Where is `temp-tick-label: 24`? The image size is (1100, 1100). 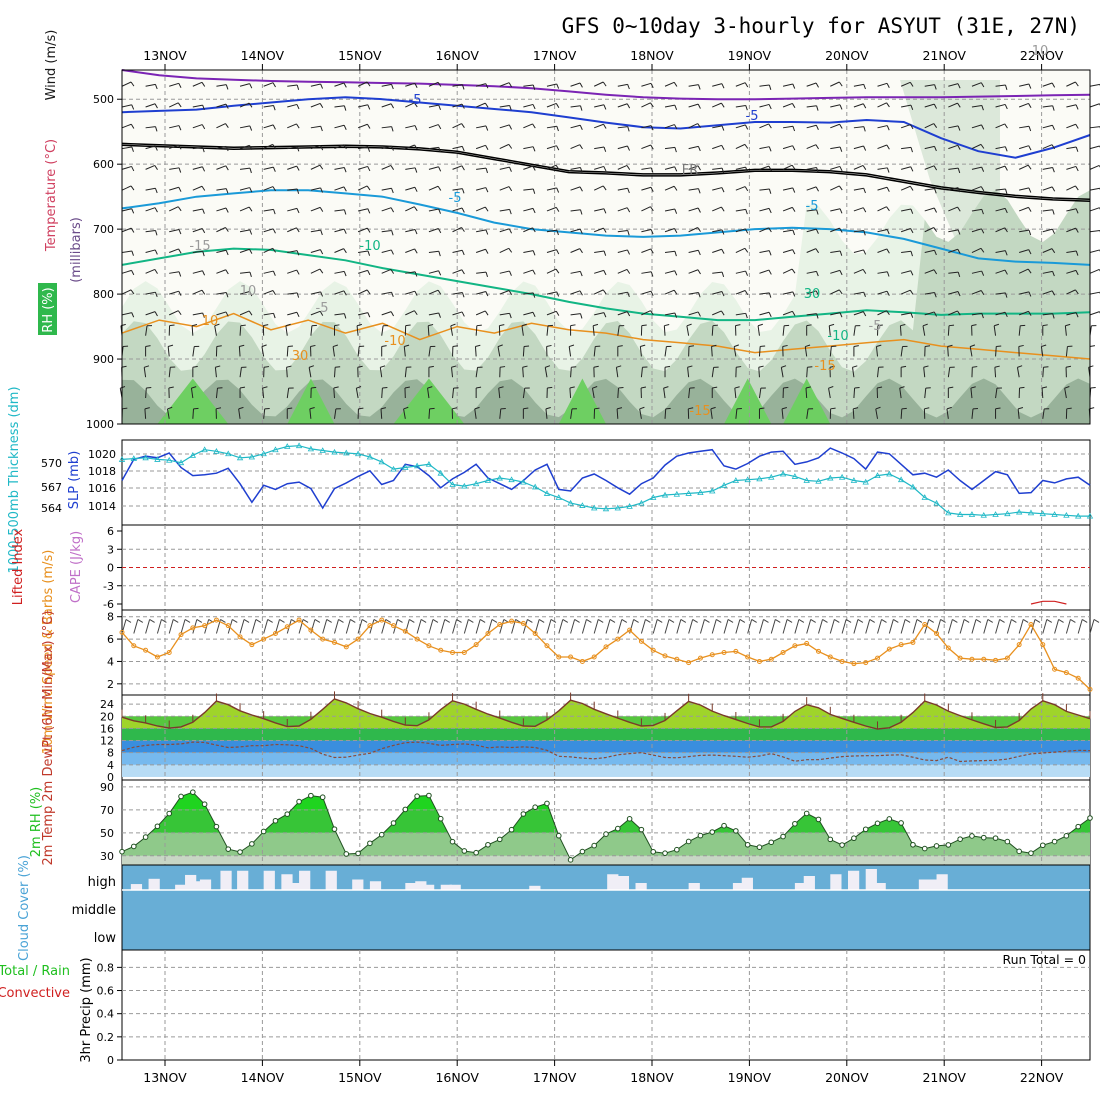
temp-tick-label: 24 is located at coordinates (107, 704).